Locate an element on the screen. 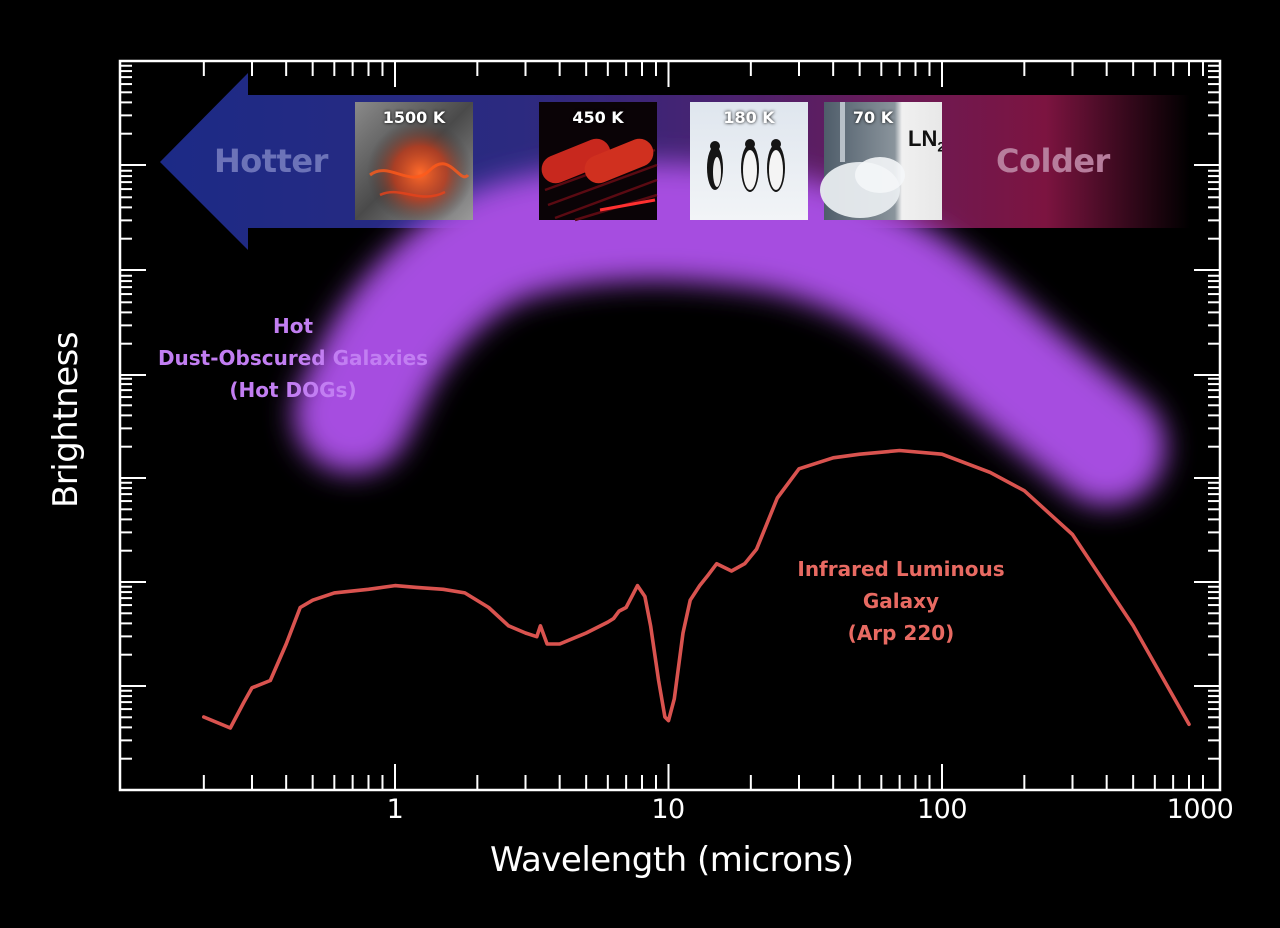  thumbnail-liquid-nitrogen is located at coordinates (881, 161).